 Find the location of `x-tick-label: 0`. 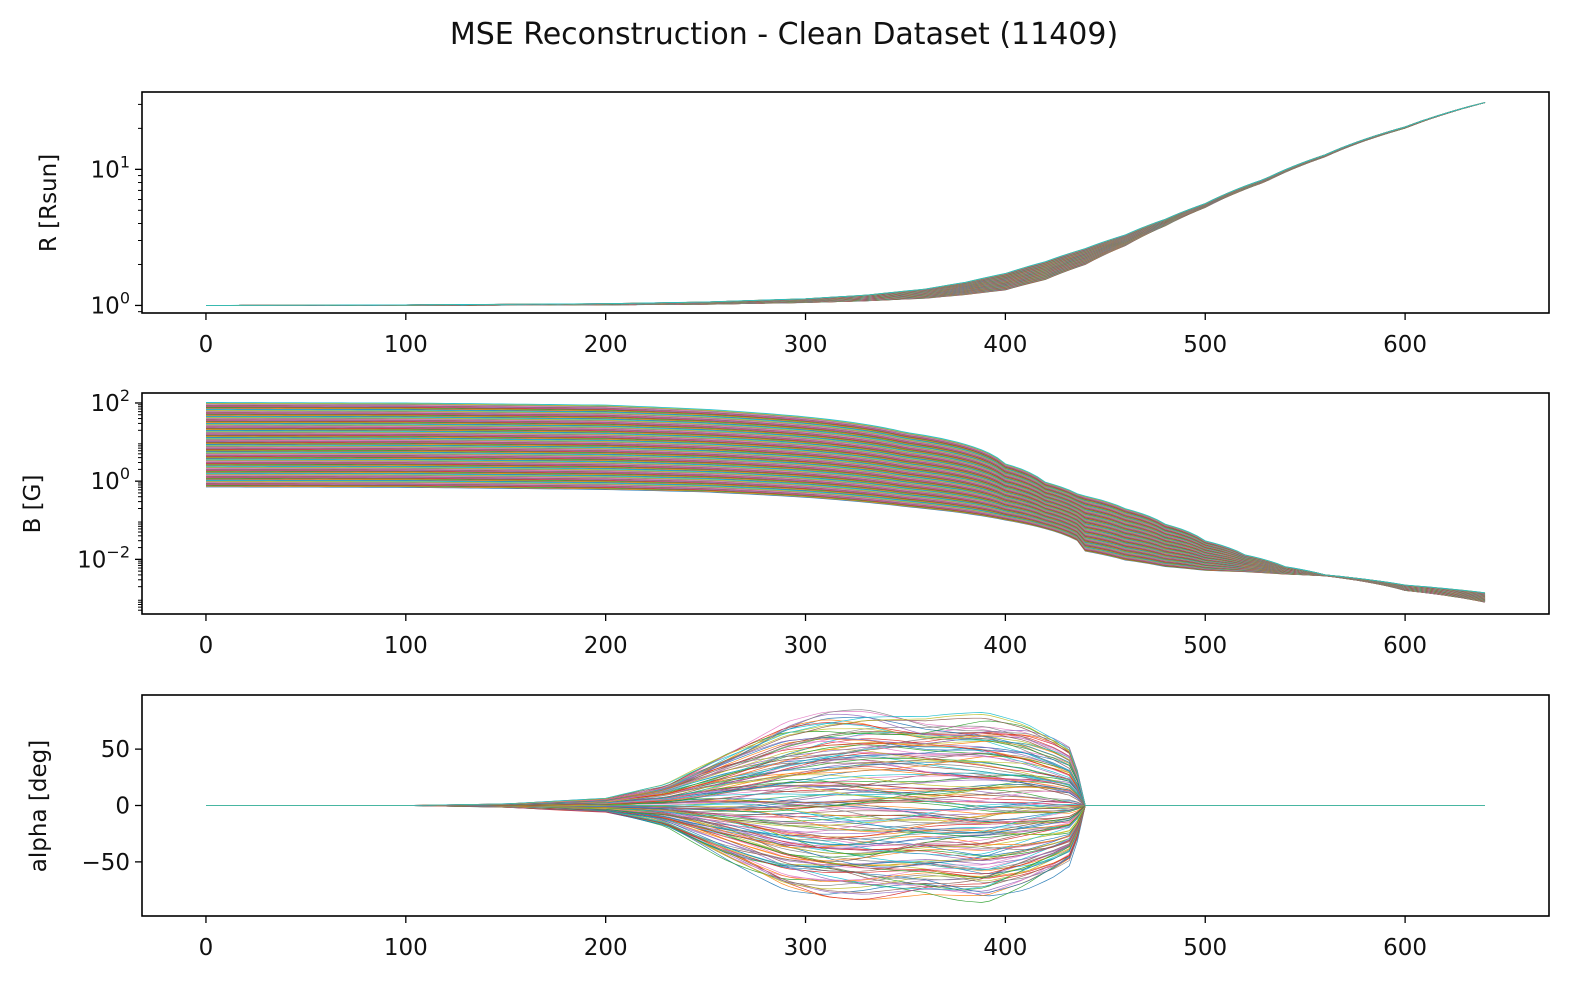

x-tick-label: 0 is located at coordinates (206, 948).